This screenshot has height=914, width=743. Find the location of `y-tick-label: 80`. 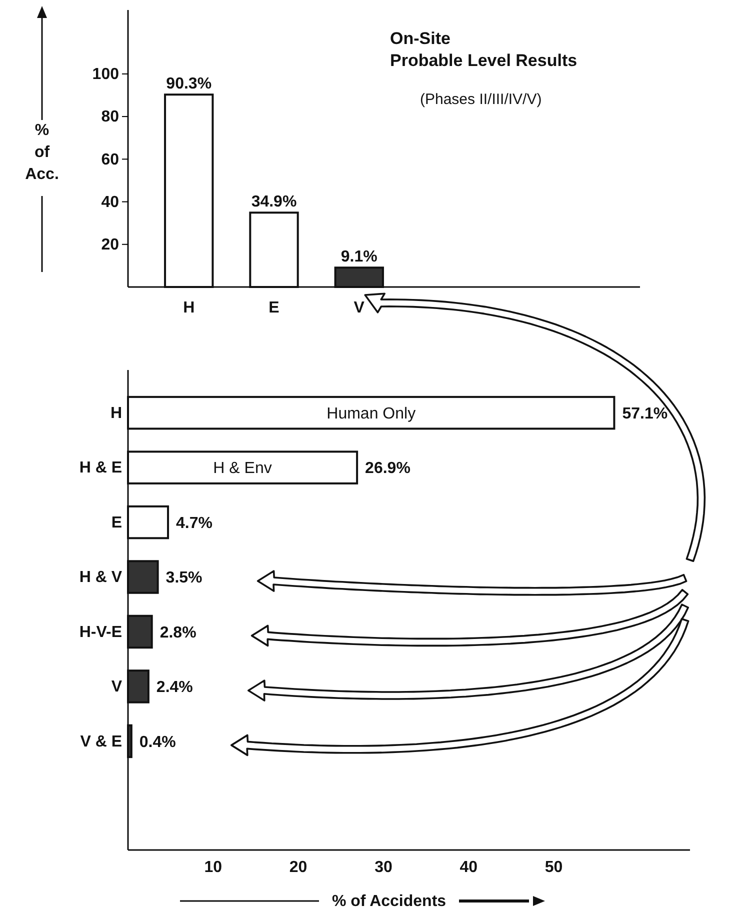

y-tick-label: 80 is located at coordinates (110, 117).